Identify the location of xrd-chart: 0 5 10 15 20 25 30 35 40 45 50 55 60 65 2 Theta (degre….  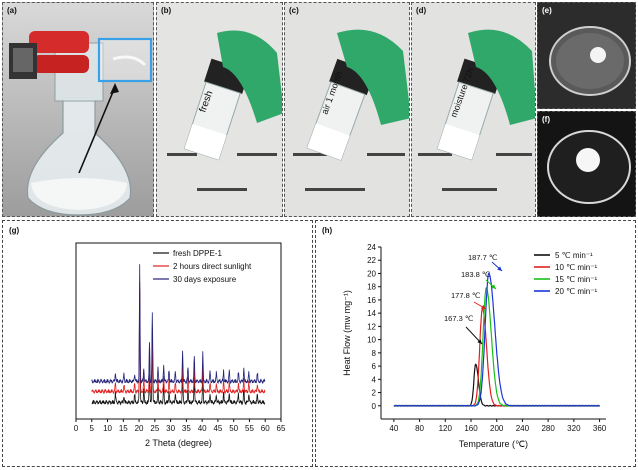
(180, 345).